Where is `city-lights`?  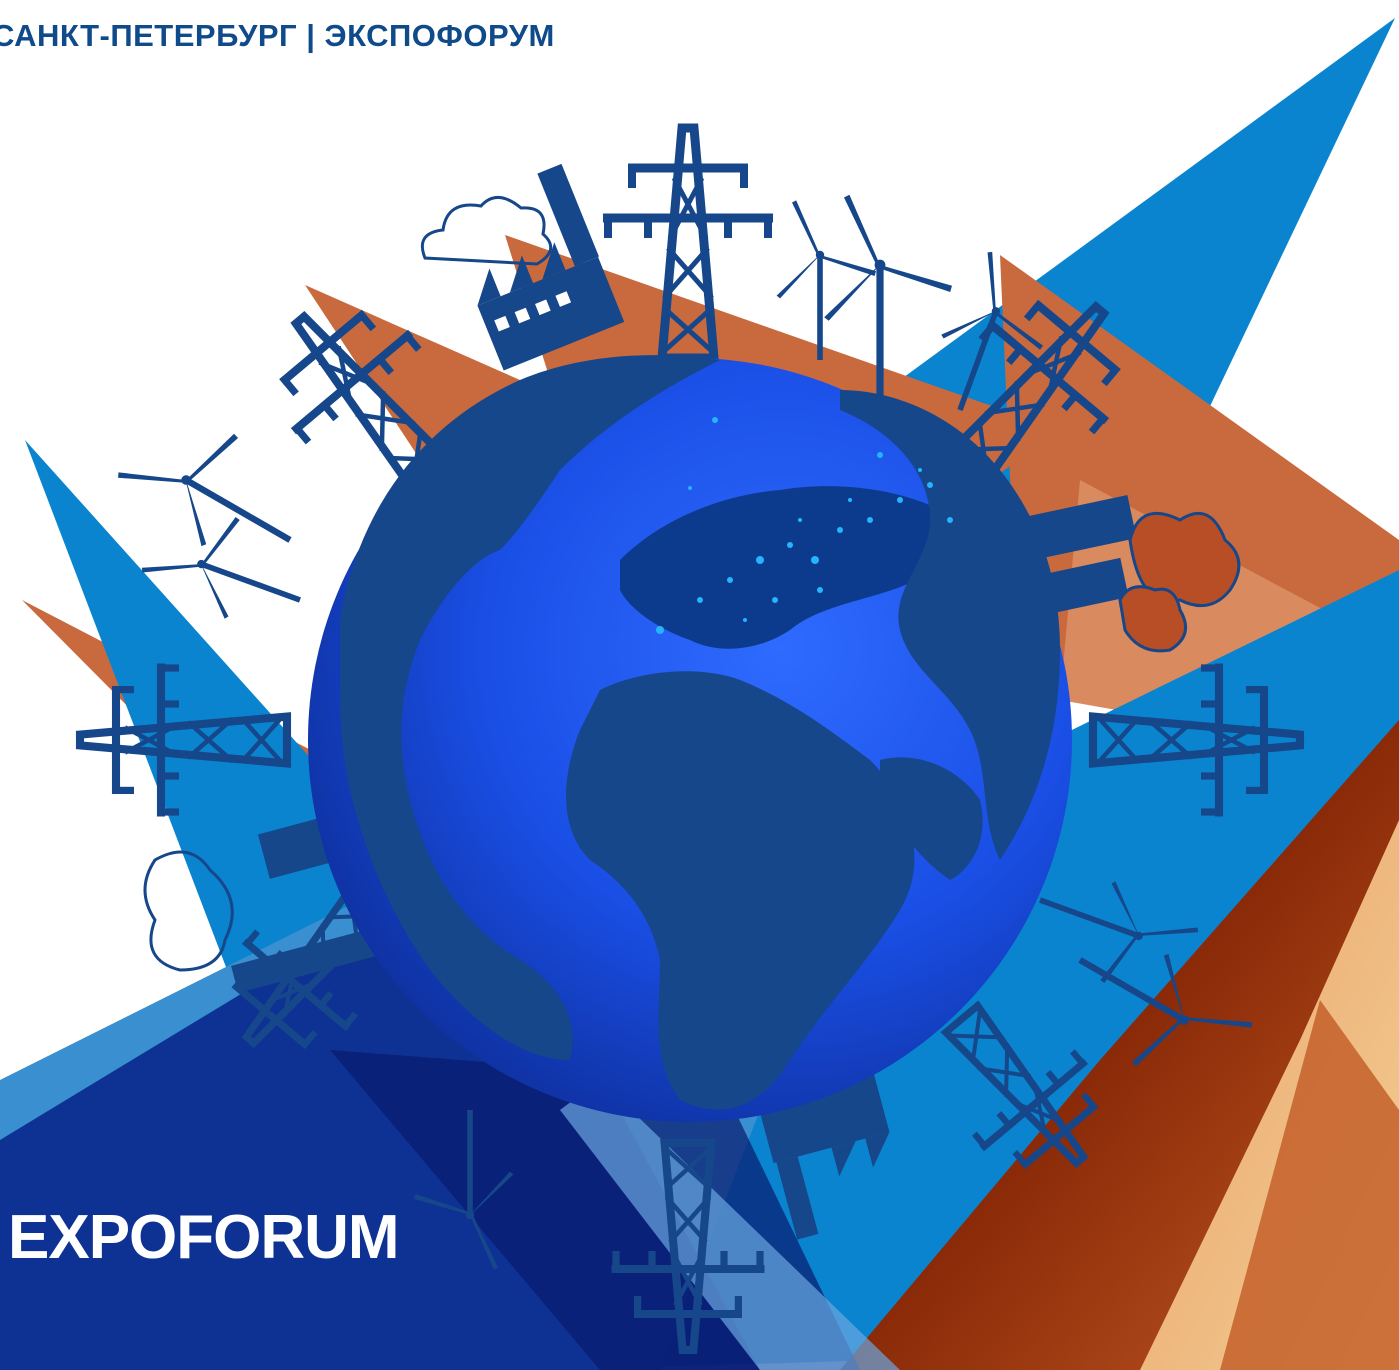
city-lights is located at coordinates (804, 525).